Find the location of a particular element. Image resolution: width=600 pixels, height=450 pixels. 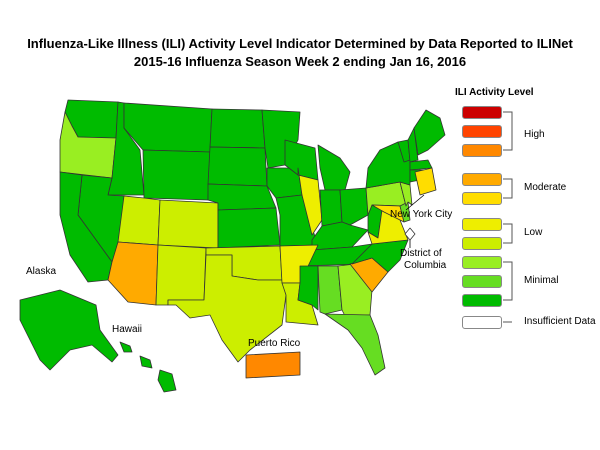

city-new-york-city is located at coordinates (425, 181).